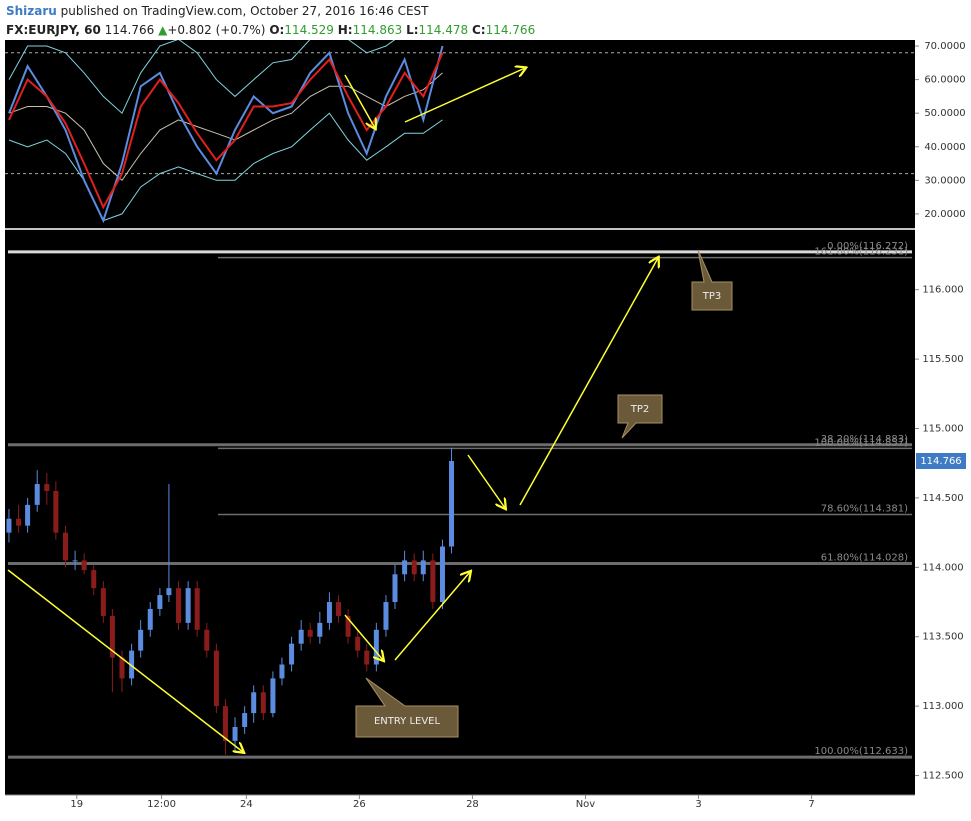 The image size is (971, 821). I want to click on y-tick-label: 40.0000, so click(944, 147).